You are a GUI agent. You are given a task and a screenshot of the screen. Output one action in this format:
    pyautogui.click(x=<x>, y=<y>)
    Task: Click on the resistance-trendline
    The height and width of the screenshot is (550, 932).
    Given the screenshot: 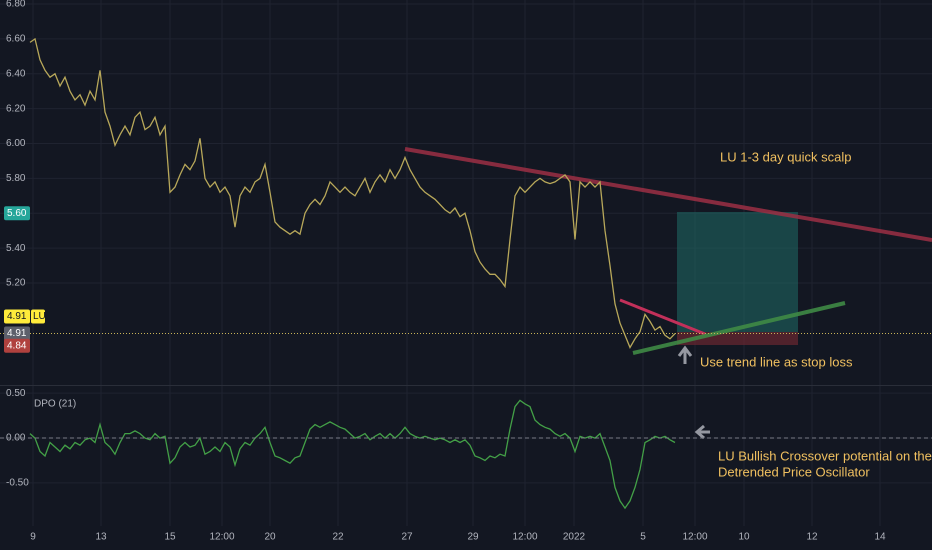 What is the action you would take?
    pyautogui.click(x=668, y=194)
    